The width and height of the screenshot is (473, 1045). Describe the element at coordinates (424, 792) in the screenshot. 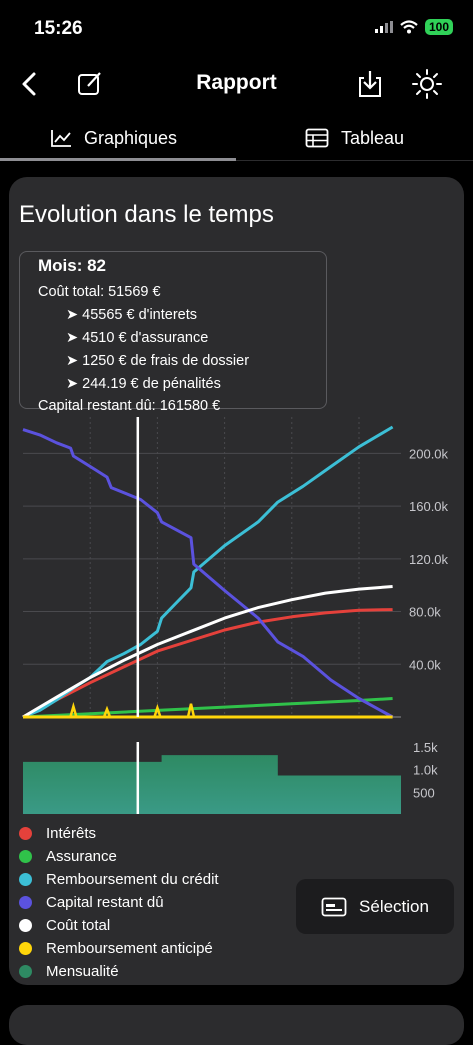

I see `y-tick-label: 500` at that location.